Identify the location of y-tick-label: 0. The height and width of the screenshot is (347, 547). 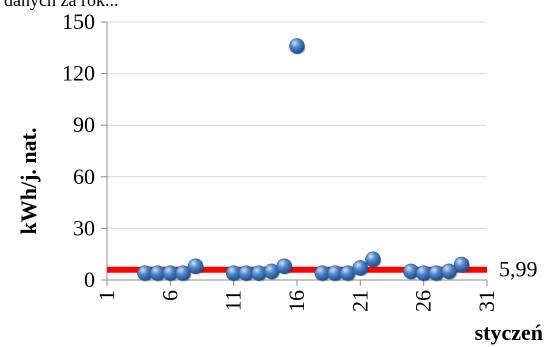
(89, 279).